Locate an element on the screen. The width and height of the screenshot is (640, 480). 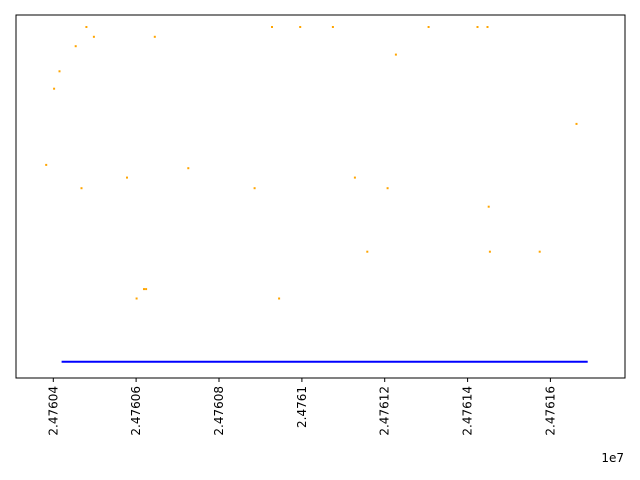
x-tick-label-3: 2.4761 is located at coordinates (302, 407).